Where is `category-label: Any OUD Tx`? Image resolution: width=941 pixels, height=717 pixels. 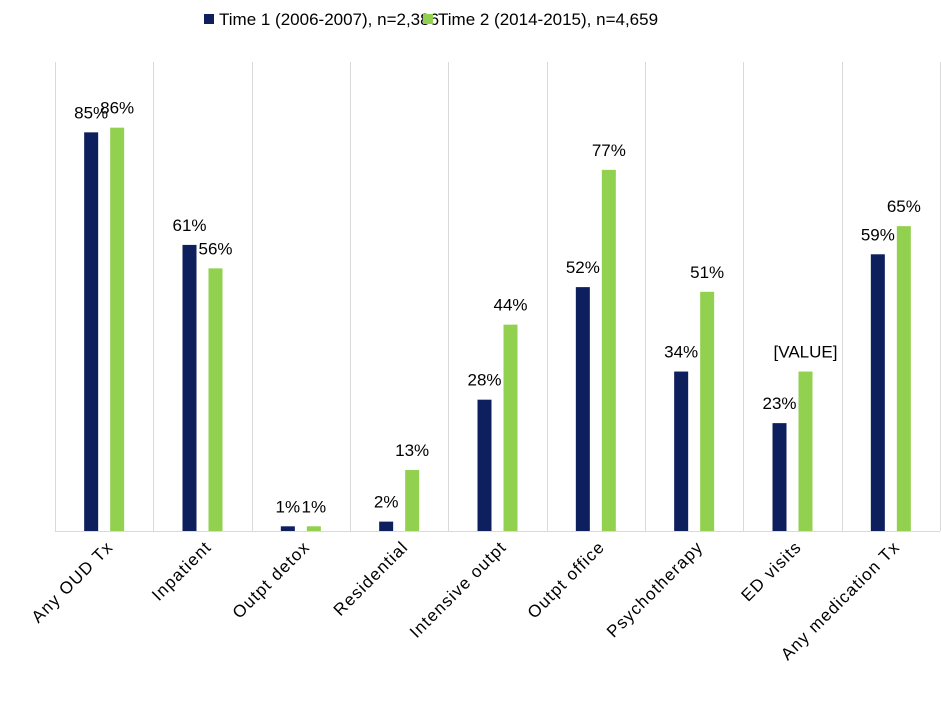 category-label: Any OUD Tx is located at coordinates (72, 581).